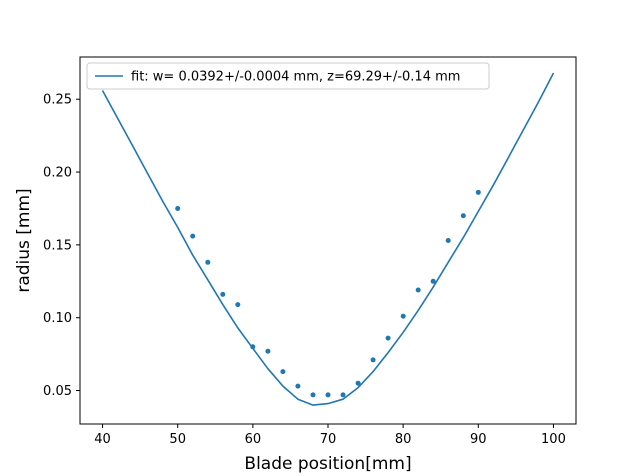 The width and height of the screenshot is (640, 476). I want to click on x-tick-label: 100, so click(553, 439).